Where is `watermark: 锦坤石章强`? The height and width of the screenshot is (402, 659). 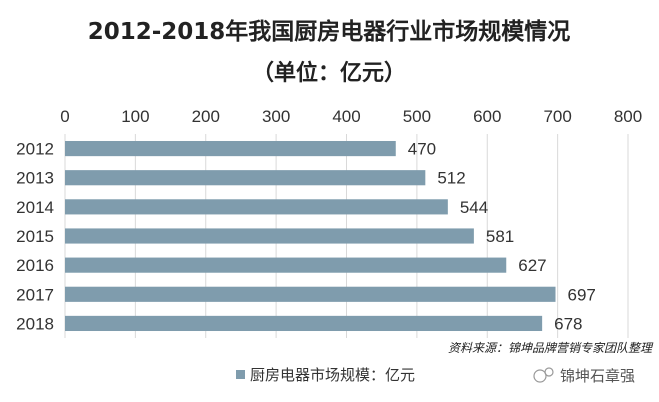 watermark: 锦坤石章强 is located at coordinates (584, 376).